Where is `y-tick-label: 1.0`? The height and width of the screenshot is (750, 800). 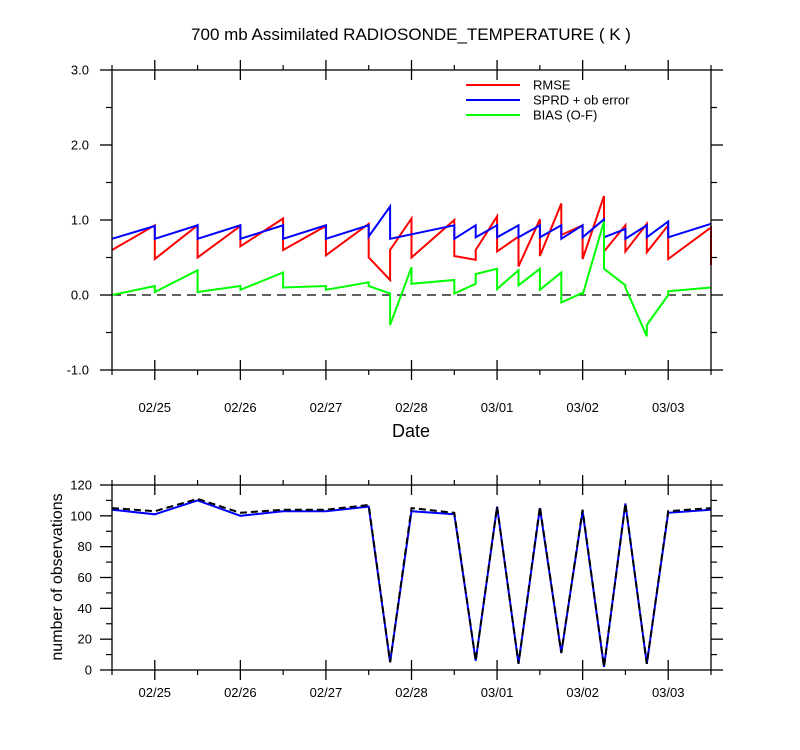 y-tick-label: 1.0 is located at coordinates (80, 220).